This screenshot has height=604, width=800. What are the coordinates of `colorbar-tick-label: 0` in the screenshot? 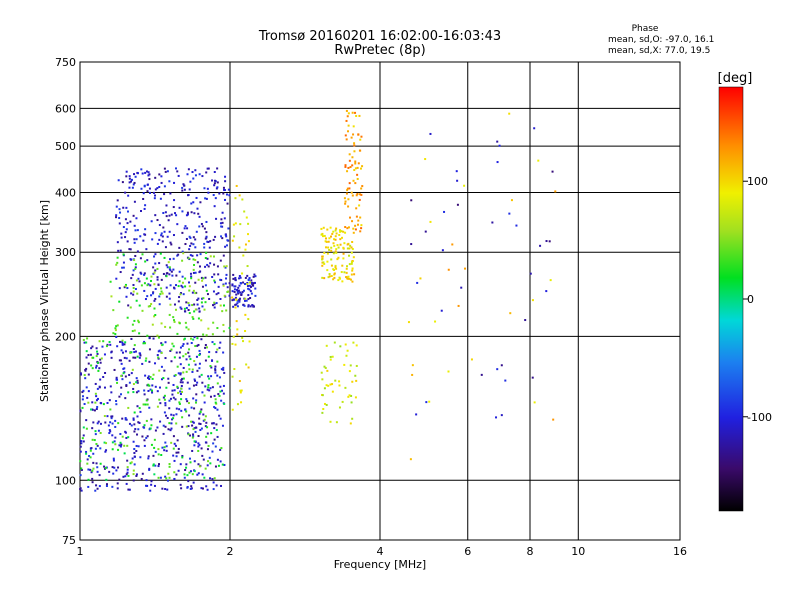 It's located at (750, 299).